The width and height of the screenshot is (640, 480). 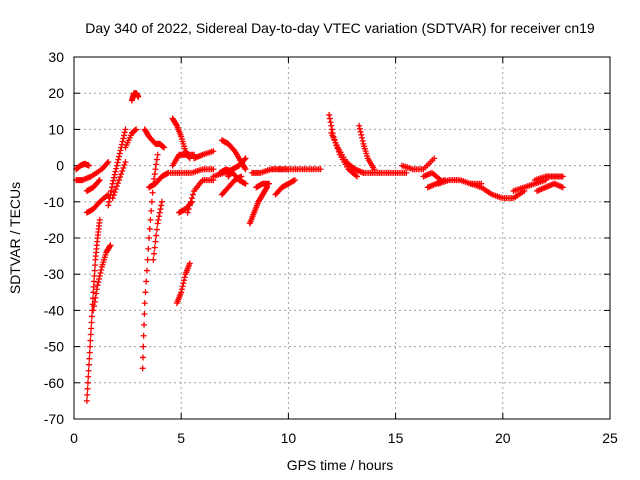 What do you see at coordinates (181, 438) in the screenshot?
I see `x-tick-label: 5` at bounding box center [181, 438].